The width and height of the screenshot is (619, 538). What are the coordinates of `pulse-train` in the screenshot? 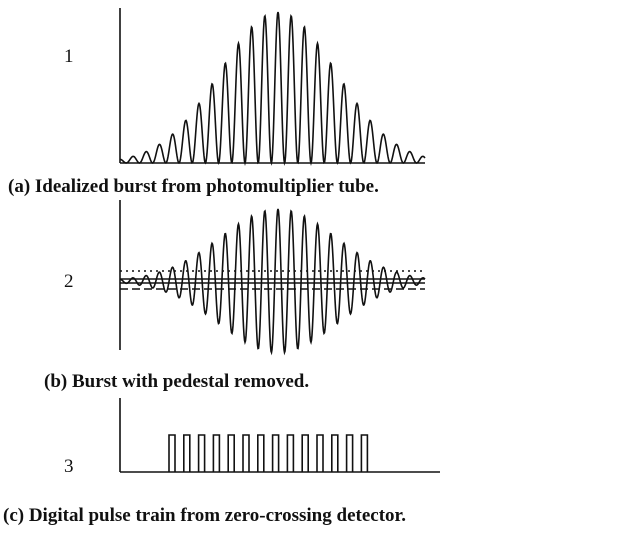 It's located at (268, 453).